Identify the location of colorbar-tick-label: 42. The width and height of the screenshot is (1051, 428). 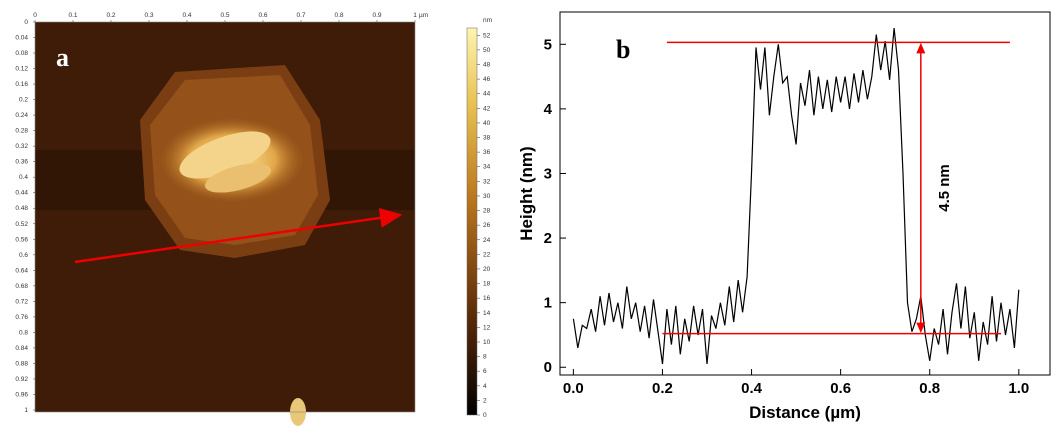
(487, 108).